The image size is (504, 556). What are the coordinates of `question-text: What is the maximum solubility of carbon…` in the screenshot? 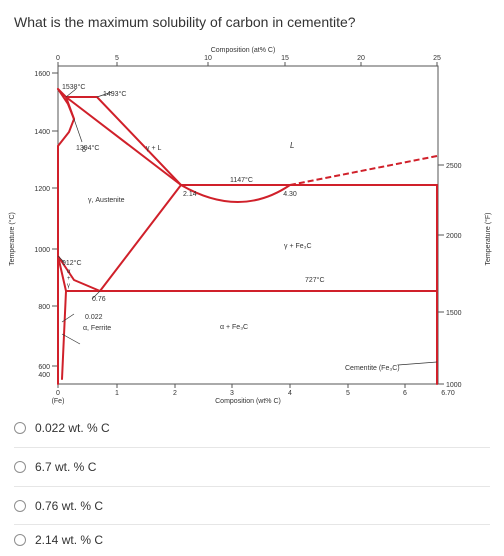 It's located at (185, 22).